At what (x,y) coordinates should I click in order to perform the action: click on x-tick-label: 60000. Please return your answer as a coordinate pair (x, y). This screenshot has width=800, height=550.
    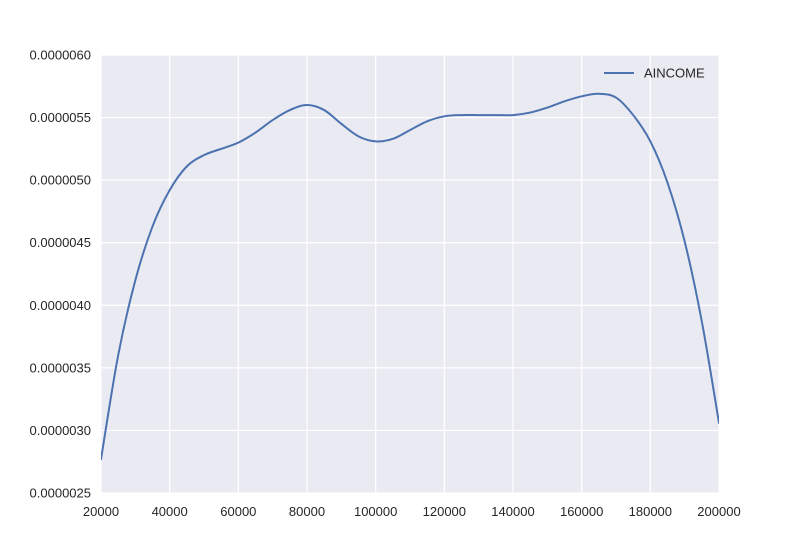
    Looking at the image, I should click on (238, 511).